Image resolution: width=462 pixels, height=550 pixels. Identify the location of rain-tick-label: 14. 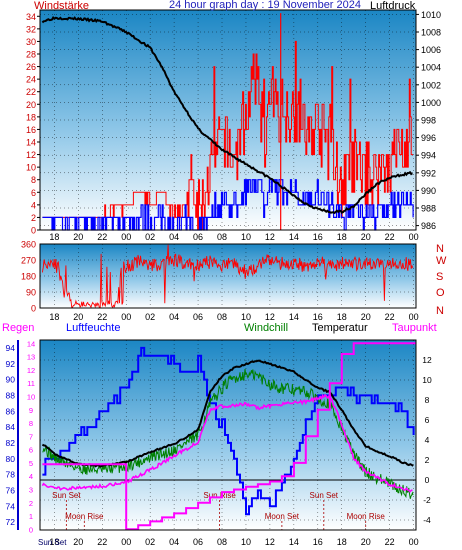
(31, 343).